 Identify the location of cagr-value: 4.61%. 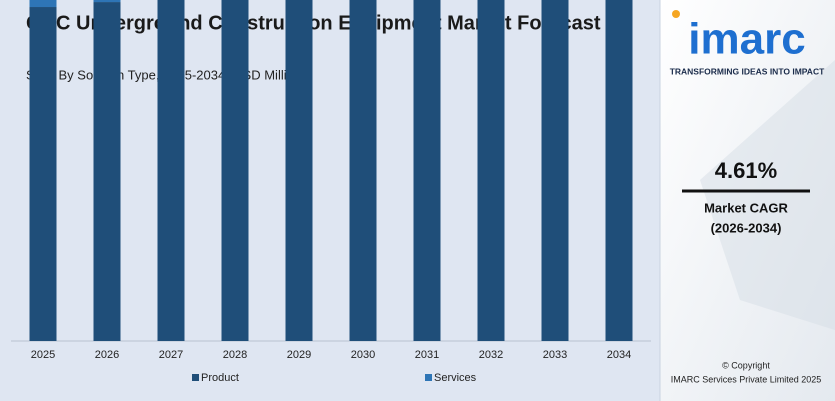
(746, 170).